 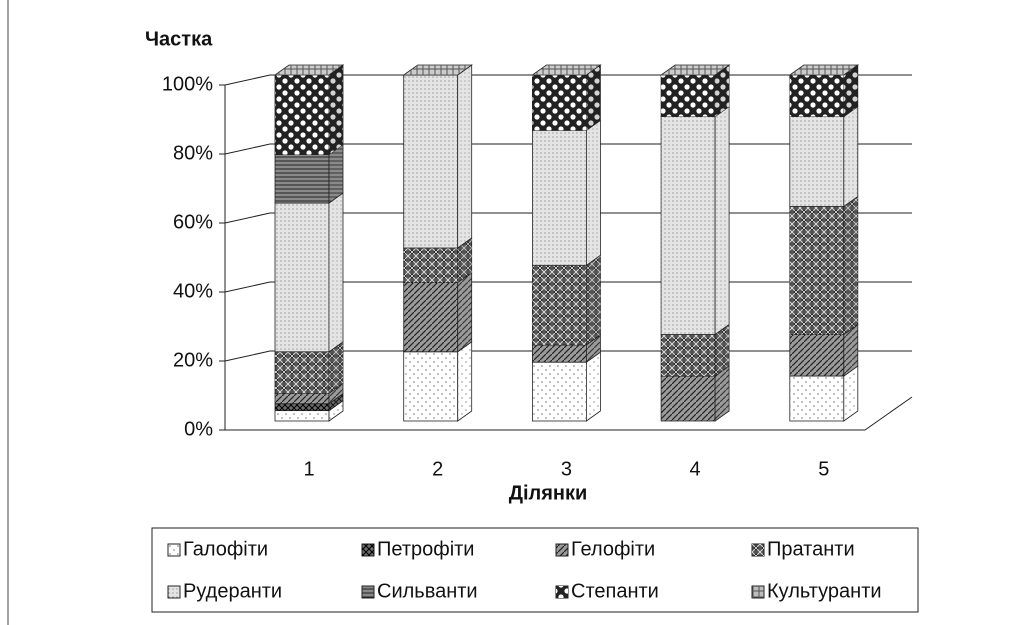 I want to click on x-tick-label: 3, so click(x=566, y=469).